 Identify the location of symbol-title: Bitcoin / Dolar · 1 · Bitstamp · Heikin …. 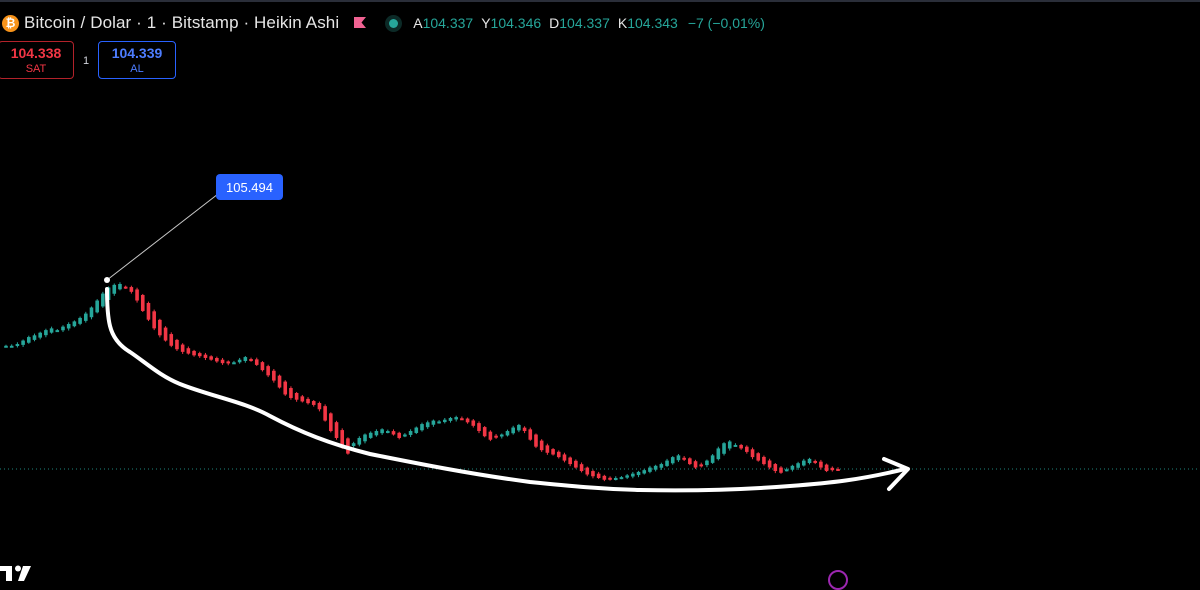
(182, 22).